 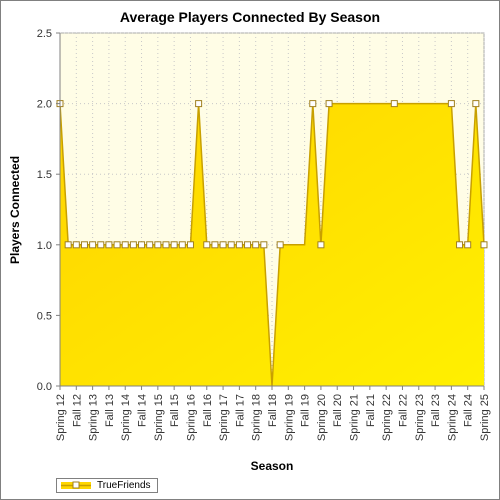 I want to click on x-tick-label: Fall 19, so click(x=306, y=410).